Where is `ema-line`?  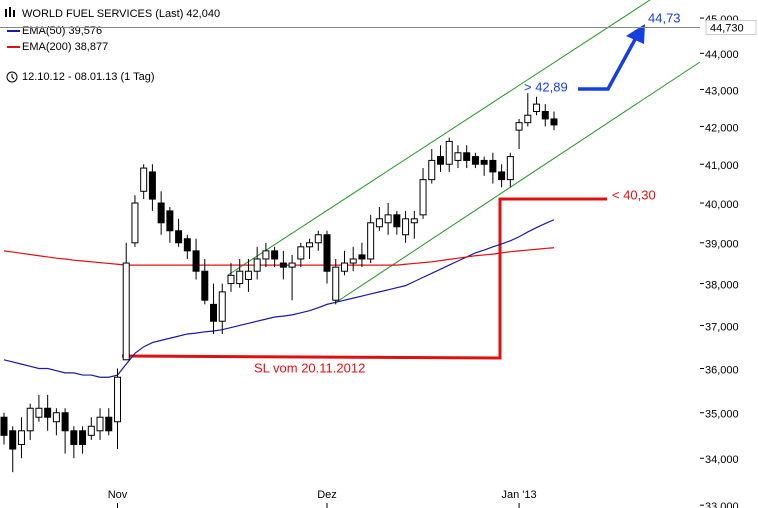 ema-line is located at coordinates (279, 256).